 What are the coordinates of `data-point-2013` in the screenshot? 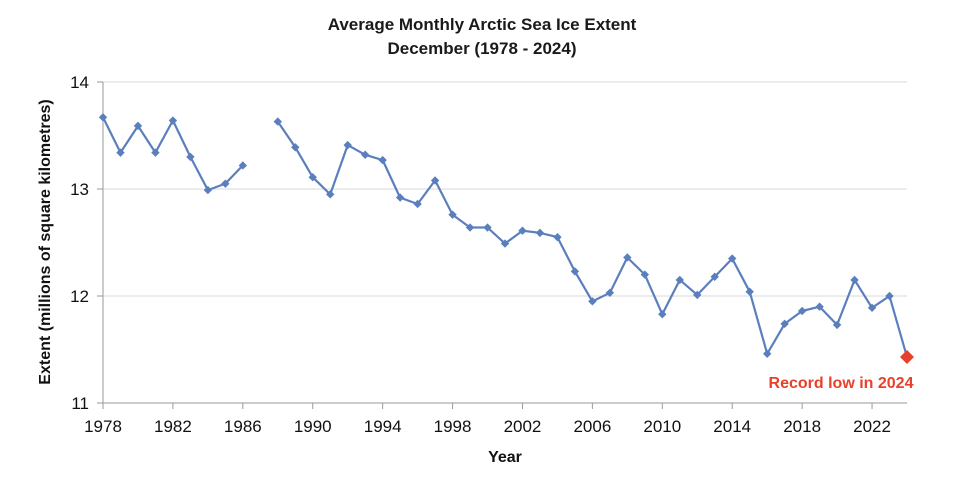 It's located at (714, 276).